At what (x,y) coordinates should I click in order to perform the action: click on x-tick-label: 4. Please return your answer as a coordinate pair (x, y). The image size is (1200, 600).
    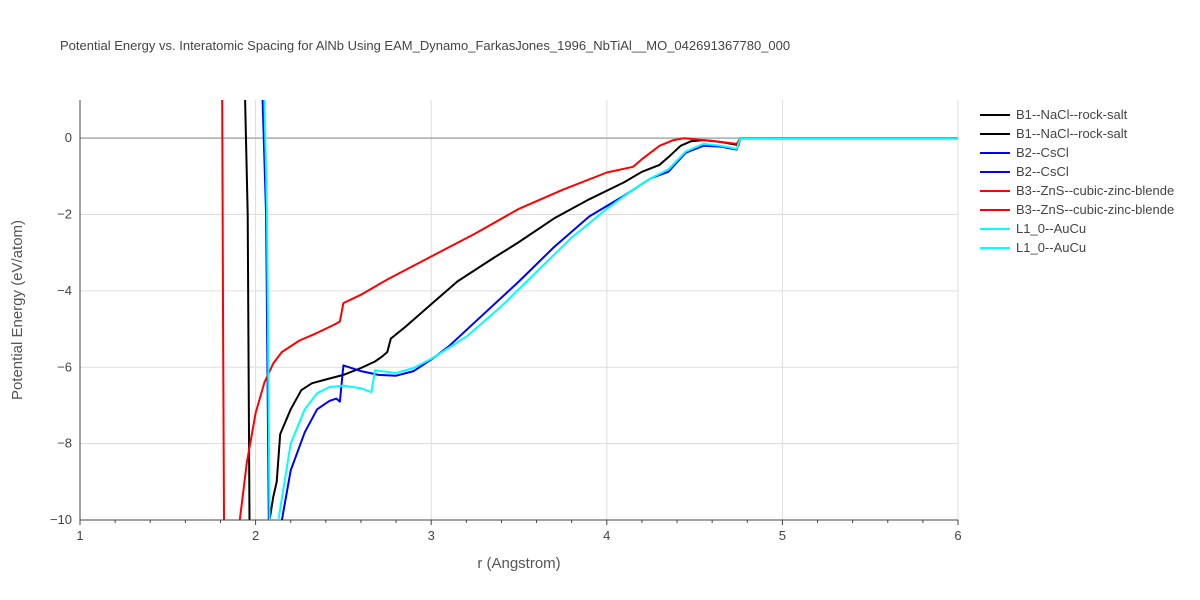
    Looking at the image, I should click on (606, 535).